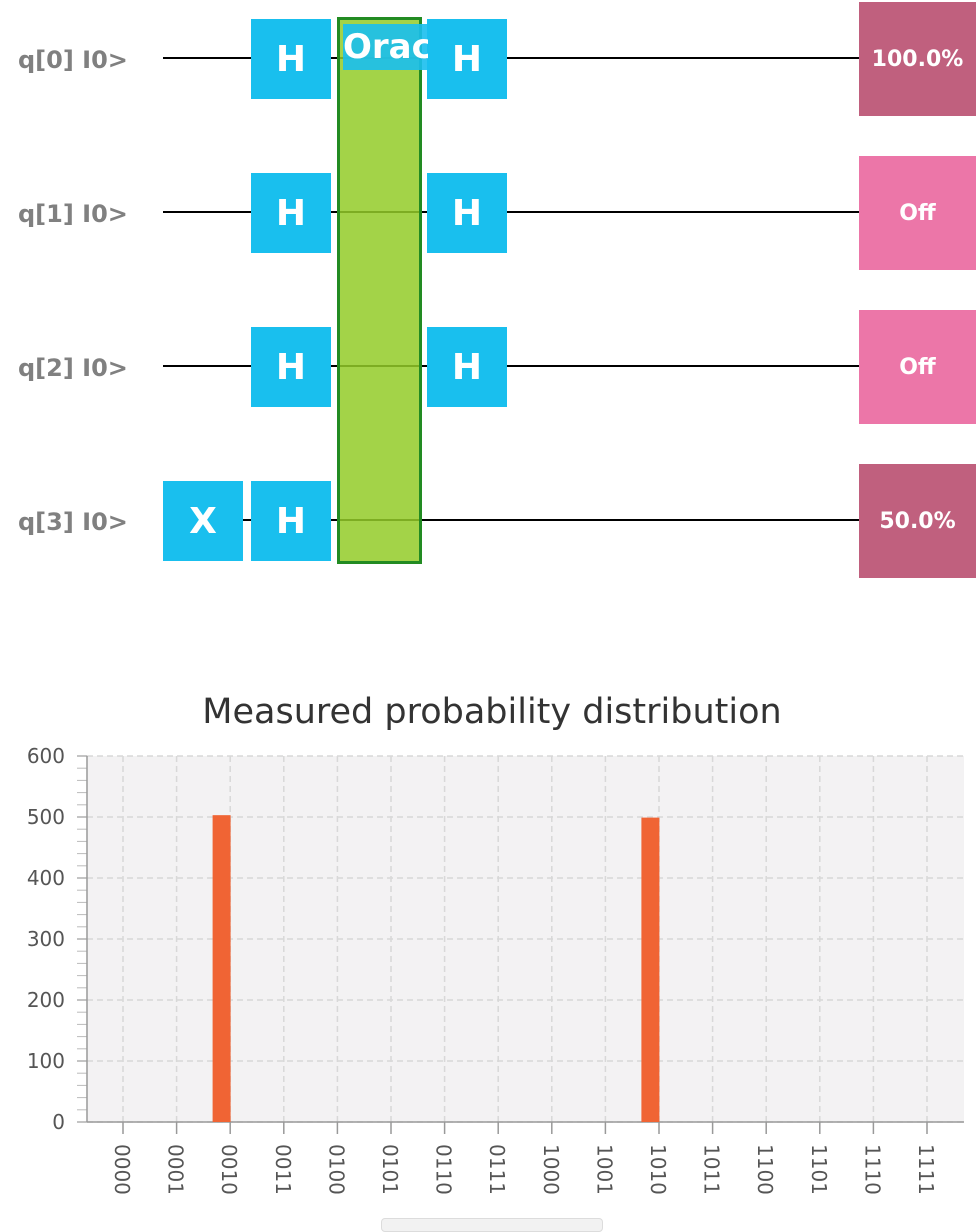 The height and width of the screenshot is (1232, 976). What do you see at coordinates (497, 1169) in the screenshot?
I see `x-tick-label: 0111` at bounding box center [497, 1169].